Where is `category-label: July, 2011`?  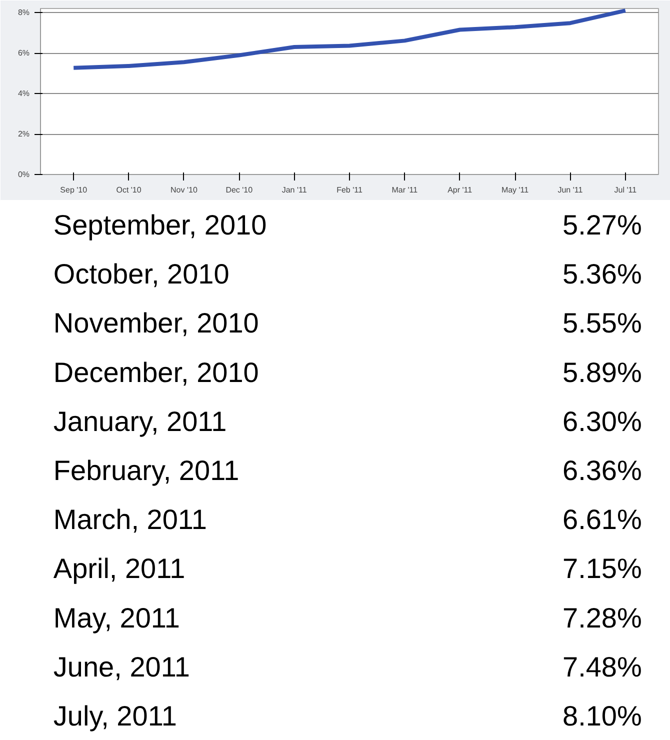
category-label: July, 2011 is located at coordinates (115, 716).